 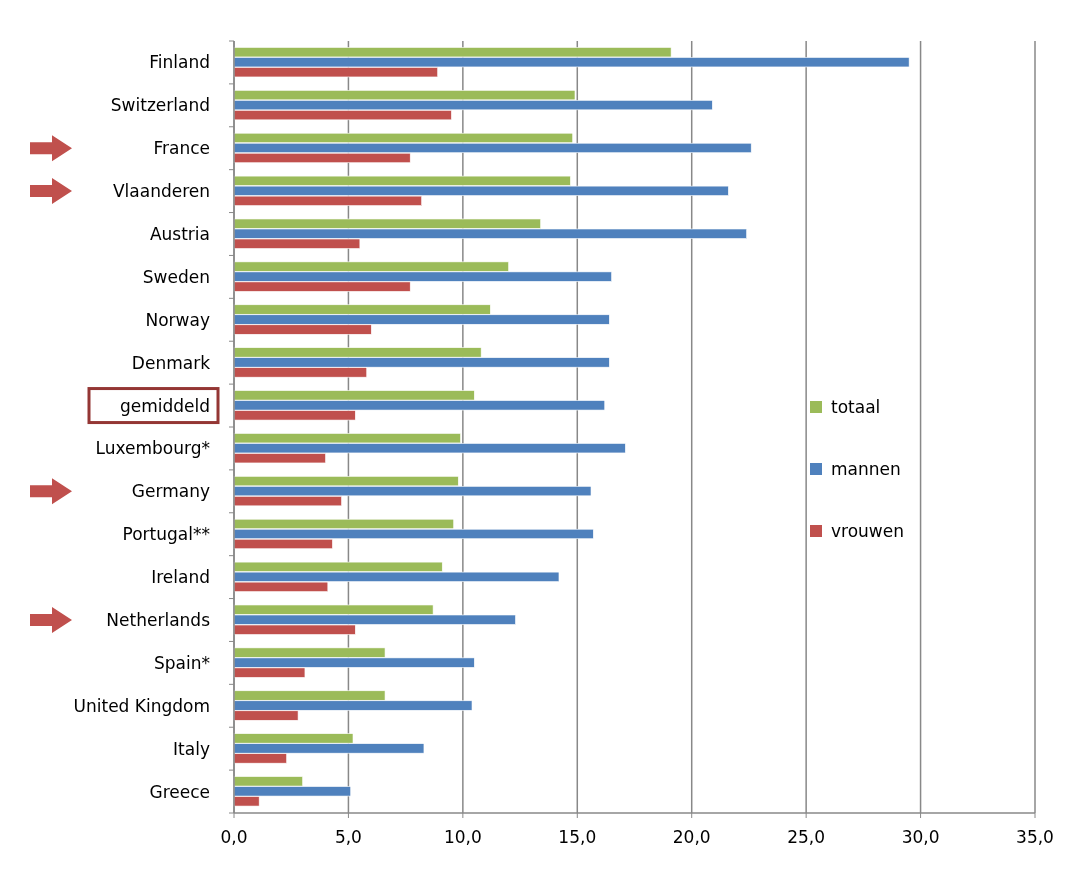 What do you see at coordinates (170, 491) in the screenshot?
I see `y-tick-label: Germany` at bounding box center [170, 491].